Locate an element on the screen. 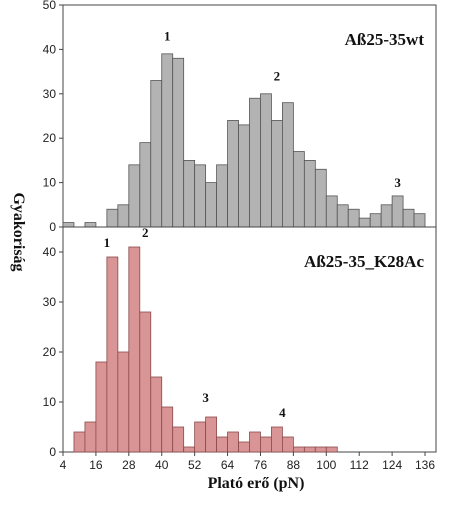 The image size is (455, 513). bottom-y-tick-label: 30 is located at coordinates (50, 302).